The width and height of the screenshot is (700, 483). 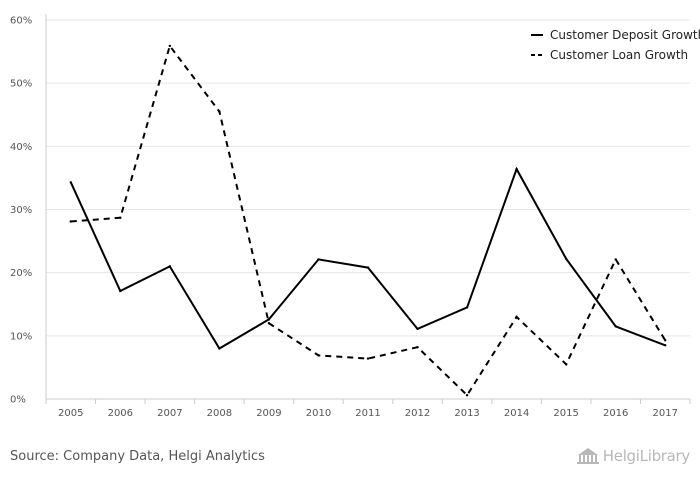 I want to click on x-tick-label: 2005, so click(x=70, y=413).